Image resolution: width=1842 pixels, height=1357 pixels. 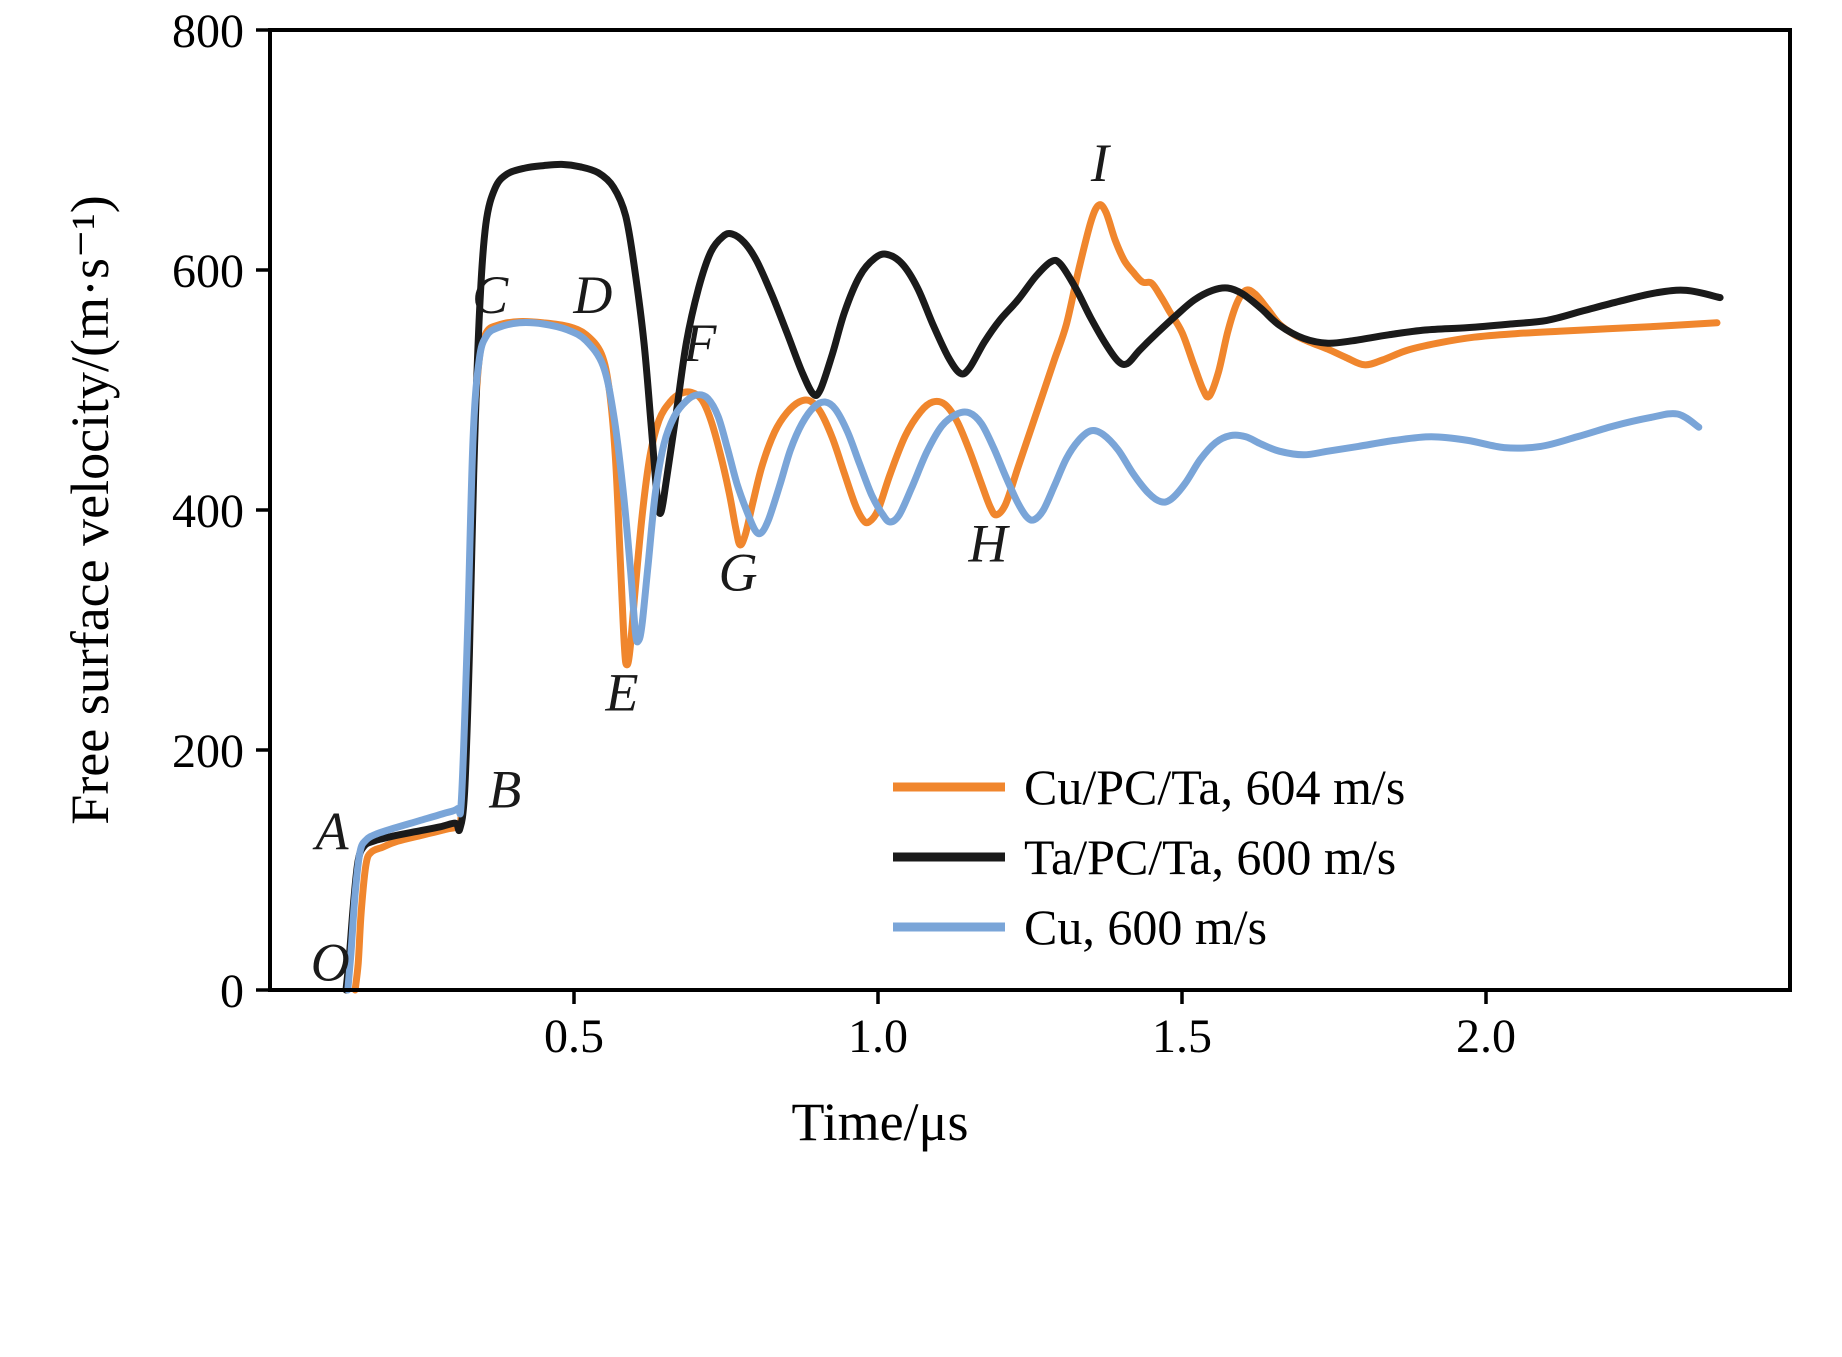 What do you see at coordinates (504, 790) in the screenshot?
I see `point-label-B: B` at bounding box center [504, 790].